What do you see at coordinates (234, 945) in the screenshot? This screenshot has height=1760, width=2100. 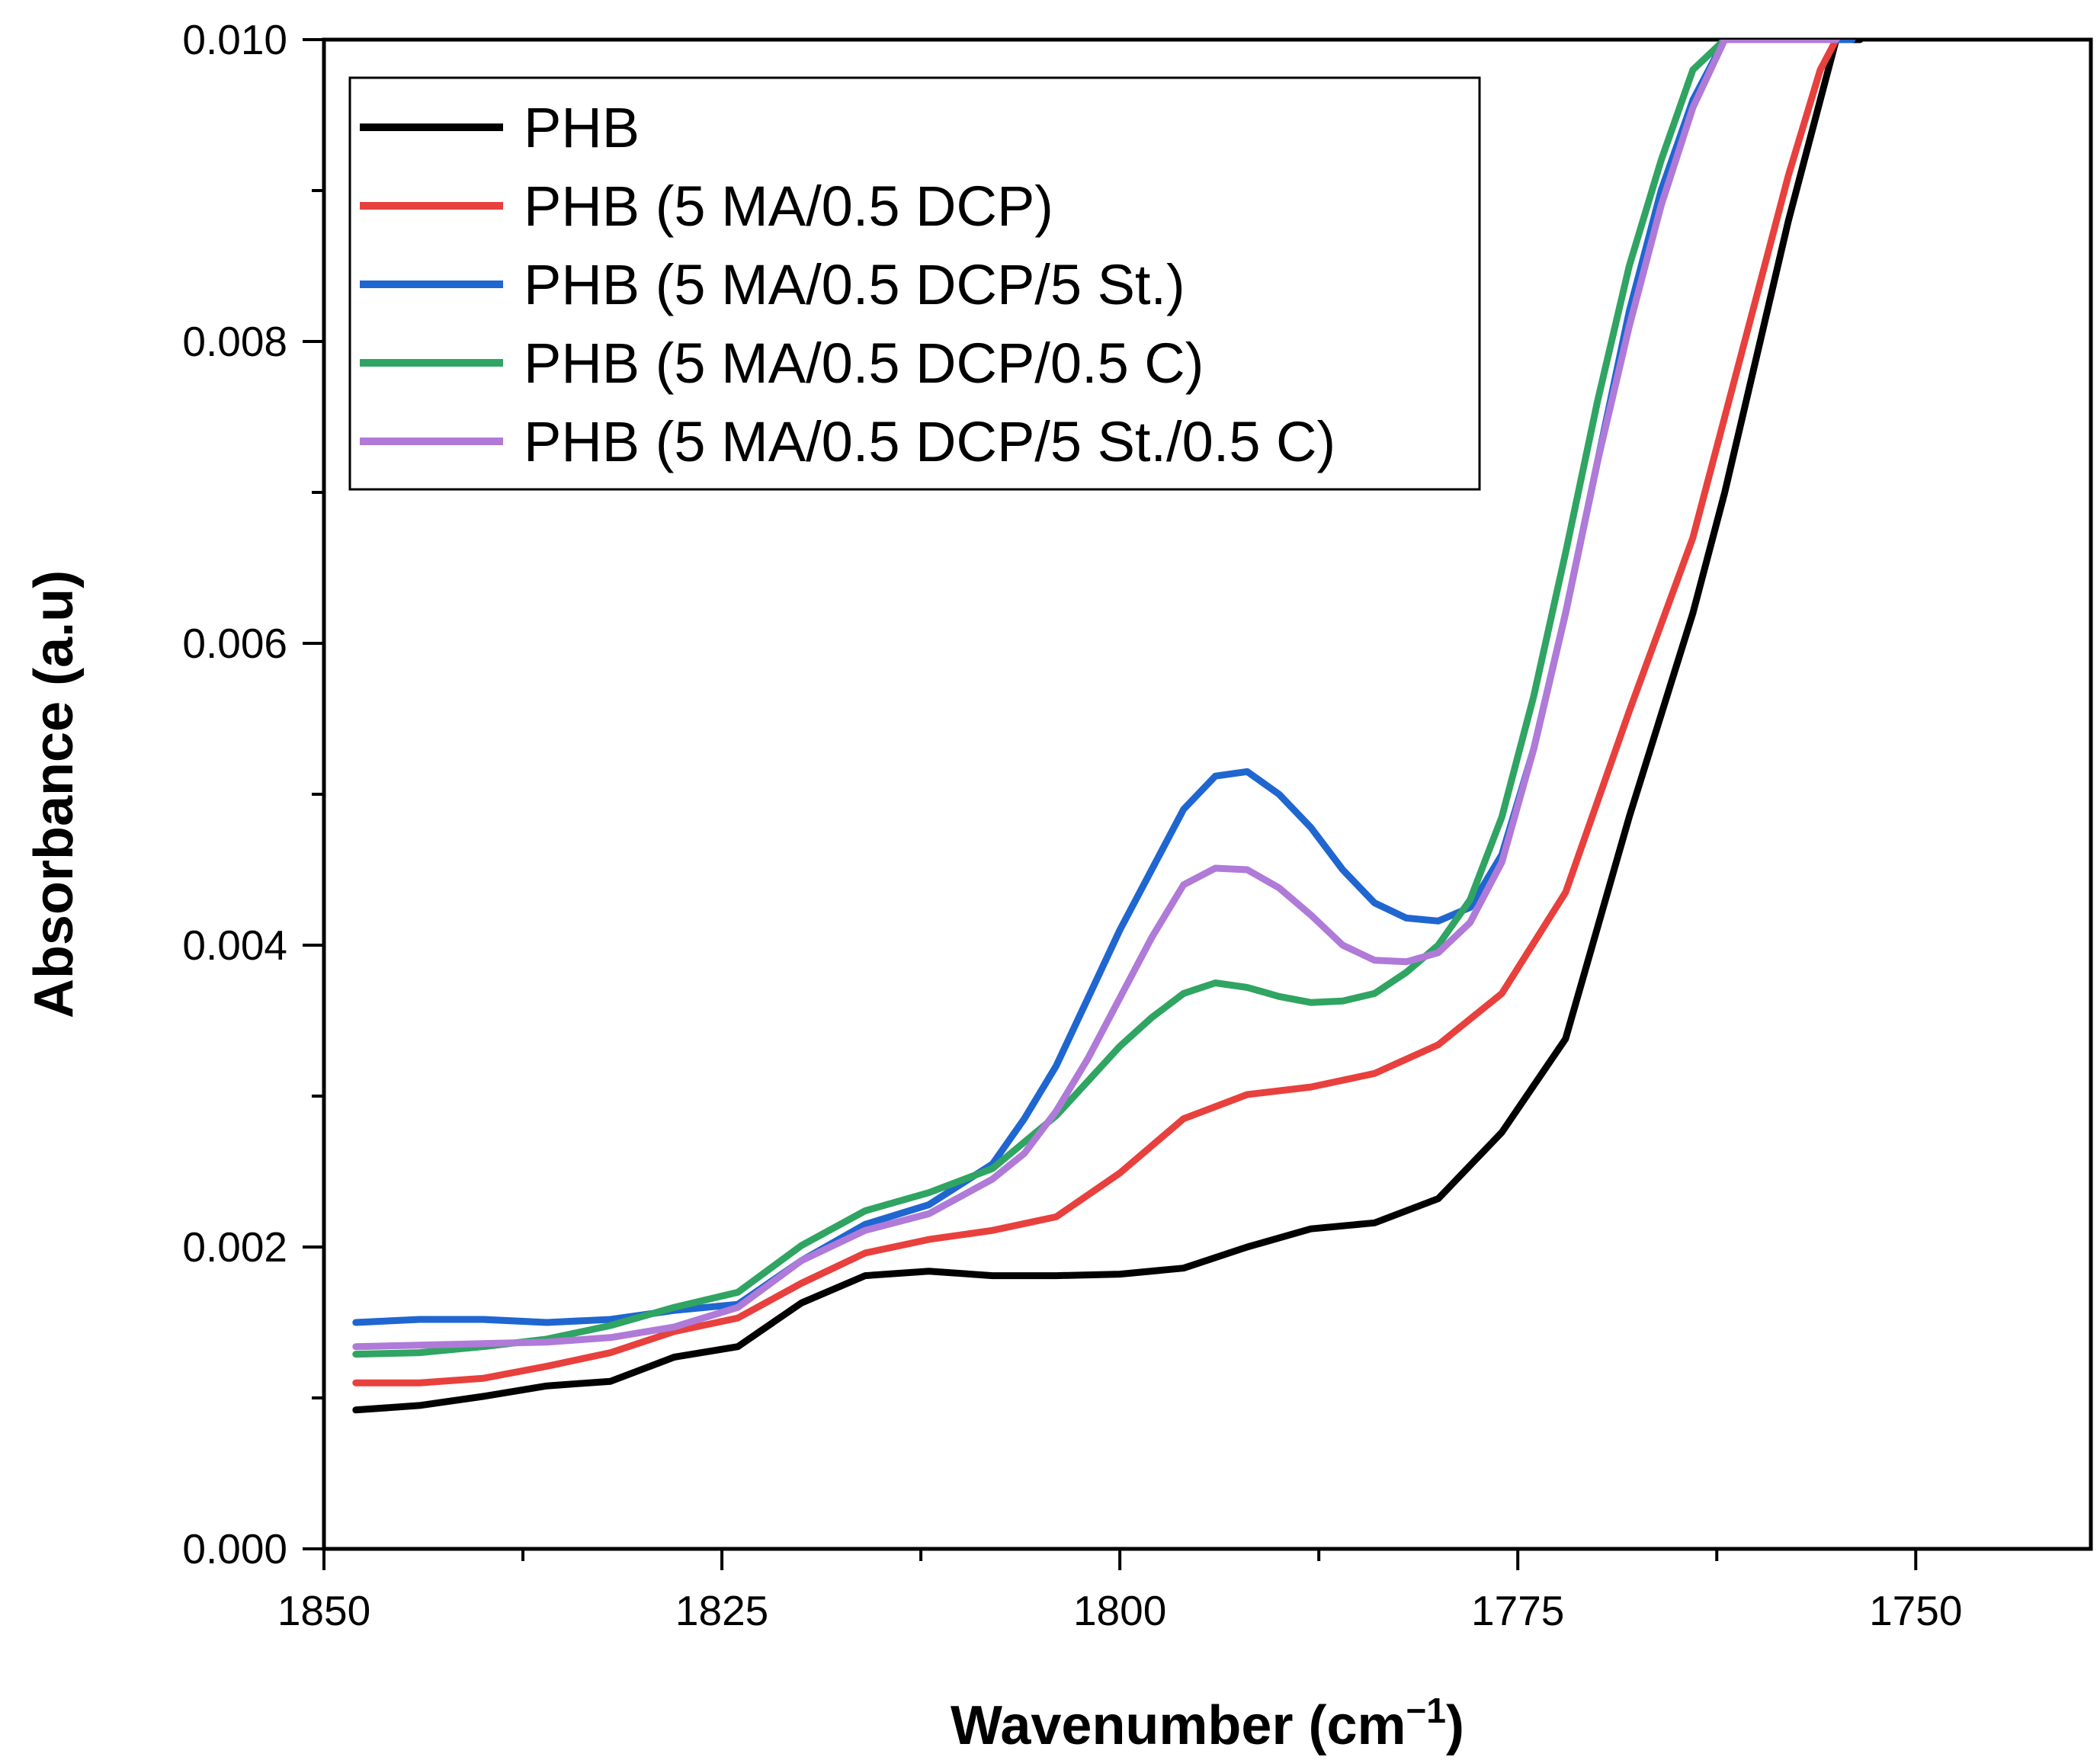 I see `y-tick-label: 0.004` at bounding box center [234, 945].